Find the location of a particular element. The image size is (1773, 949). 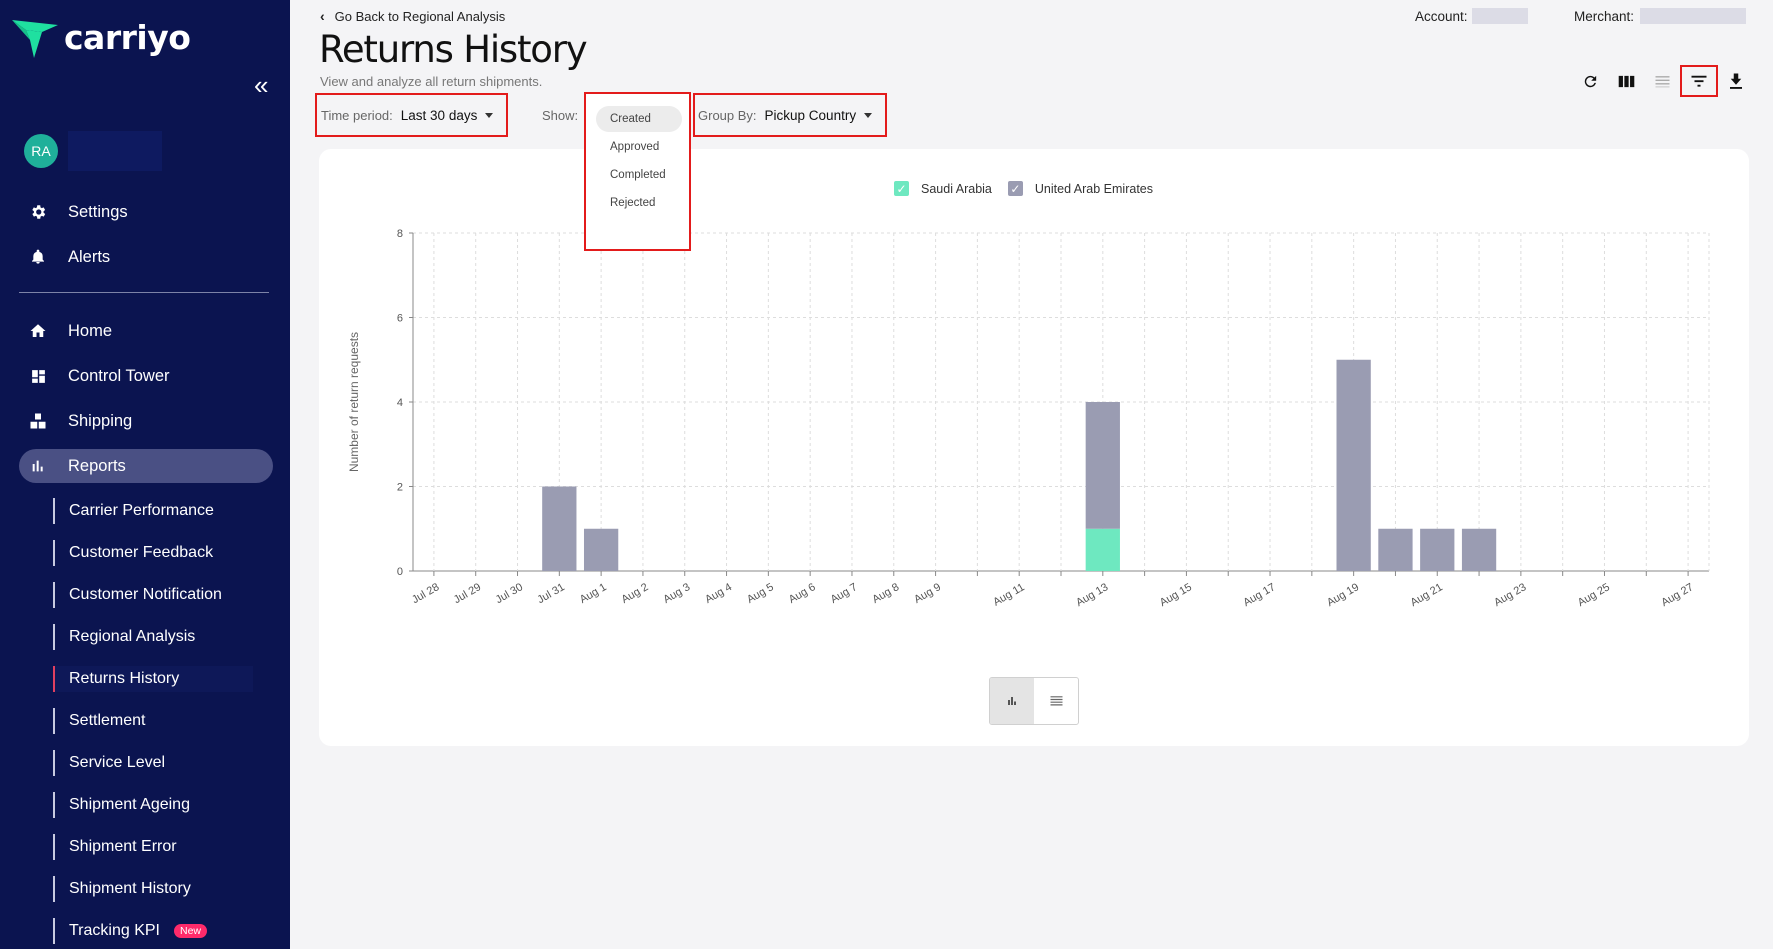

chart-view-button is located at coordinates (1012, 701).